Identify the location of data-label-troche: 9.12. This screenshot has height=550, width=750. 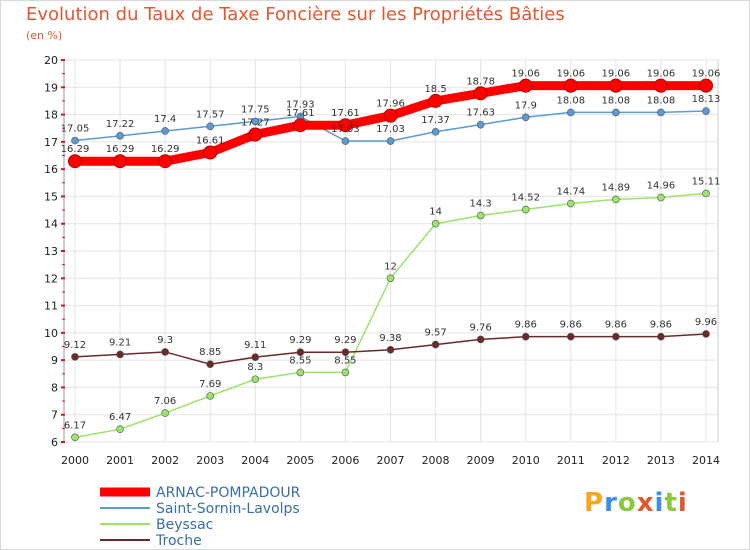
(75, 345).